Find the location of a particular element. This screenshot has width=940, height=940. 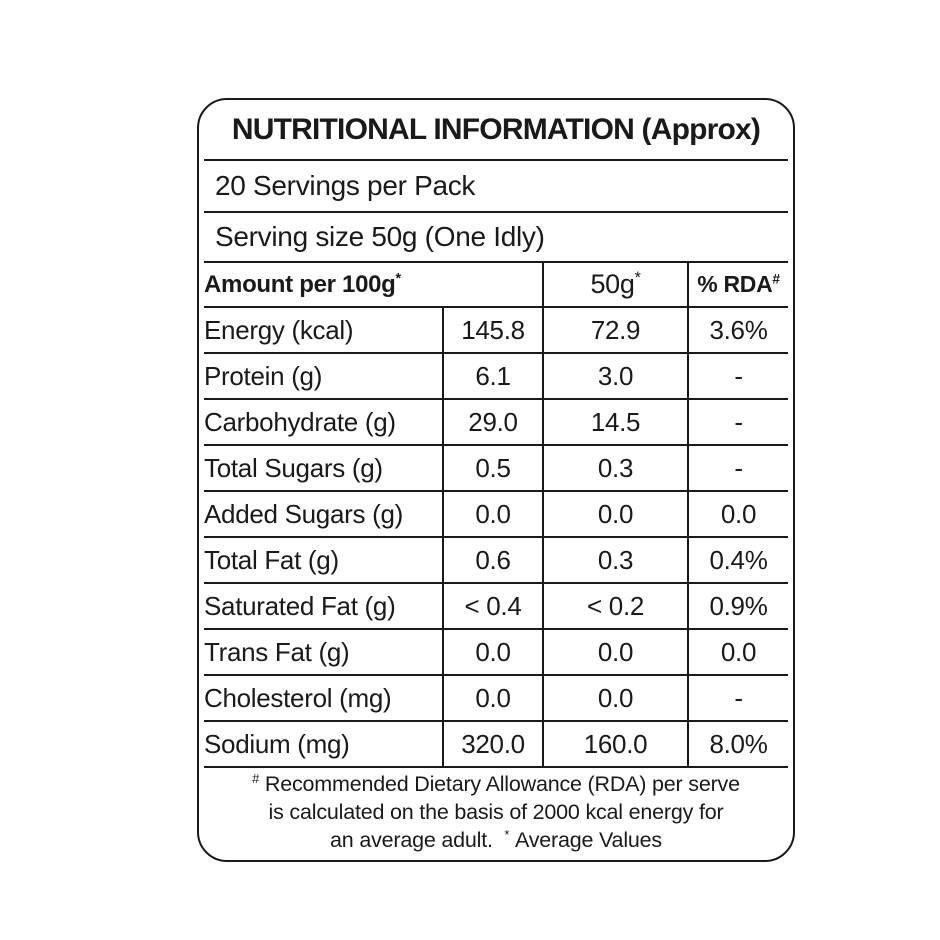

nutrient-name: Cholesterol (mg) is located at coordinates (324, 698).